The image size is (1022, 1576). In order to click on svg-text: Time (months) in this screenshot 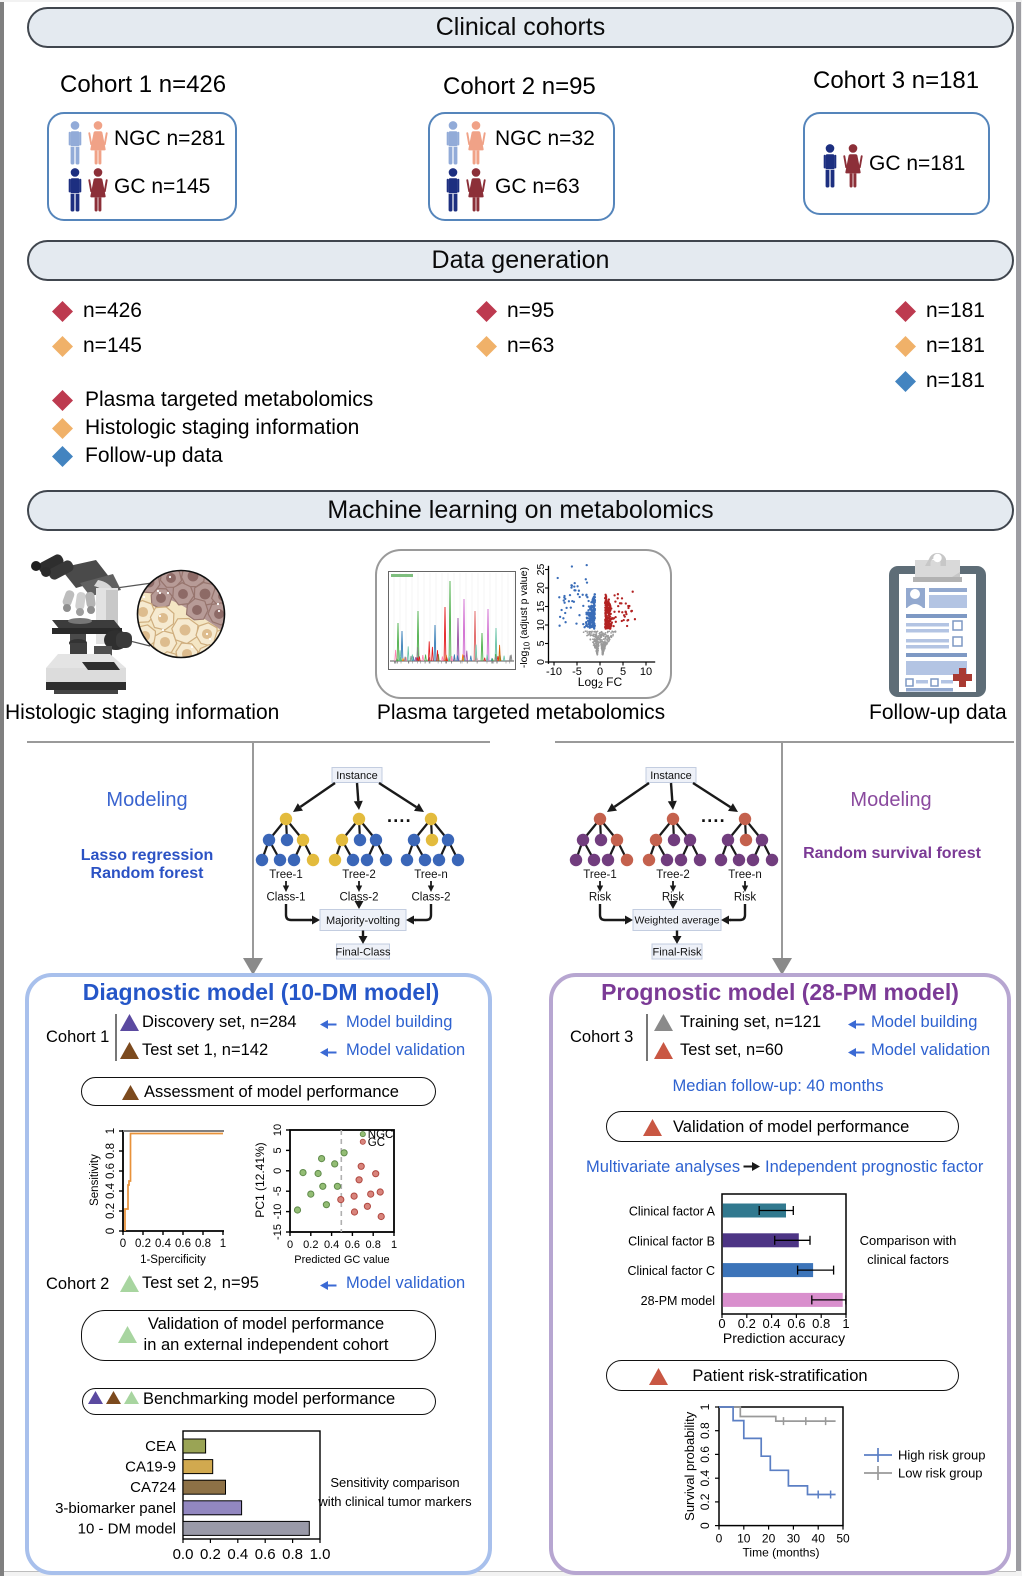, I will do `click(781, 1553)`.